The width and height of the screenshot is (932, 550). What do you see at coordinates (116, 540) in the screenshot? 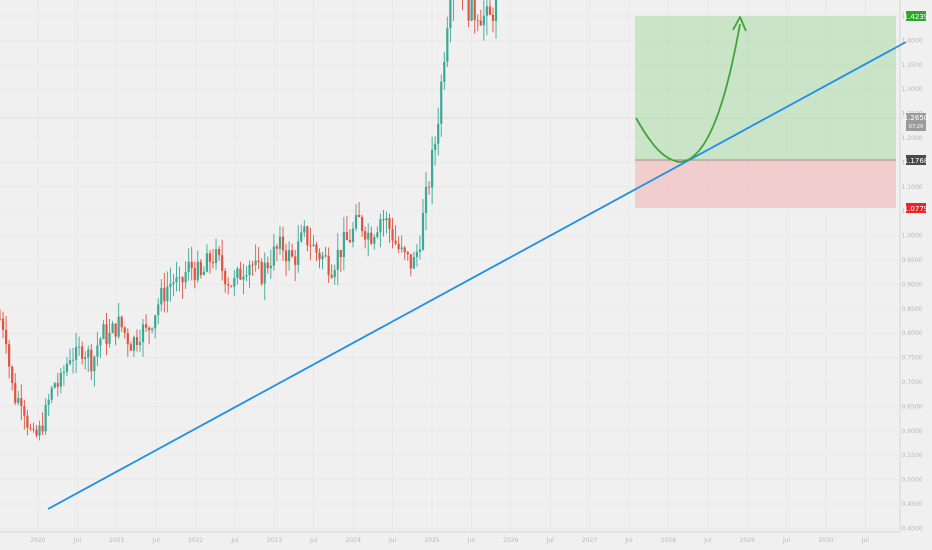
I see `x-tick-label: 2021` at bounding box center [116, 540].